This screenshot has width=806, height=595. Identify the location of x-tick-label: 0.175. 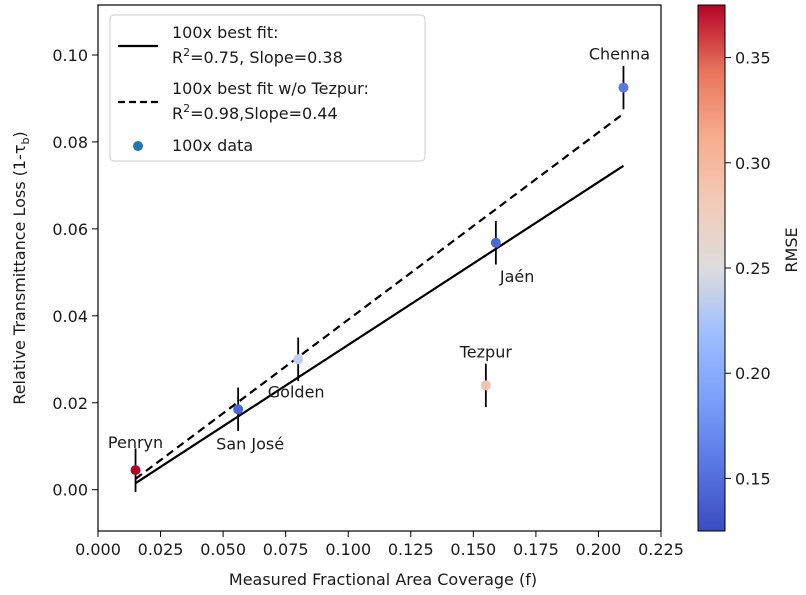
(536, 549).